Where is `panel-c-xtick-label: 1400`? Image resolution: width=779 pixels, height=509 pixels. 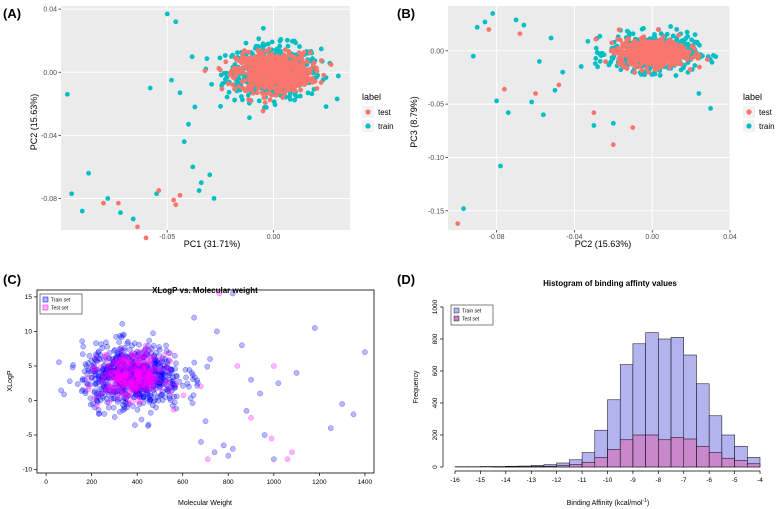
panel-c-xtick-label: 1400 is located at coordinates (365, 482).